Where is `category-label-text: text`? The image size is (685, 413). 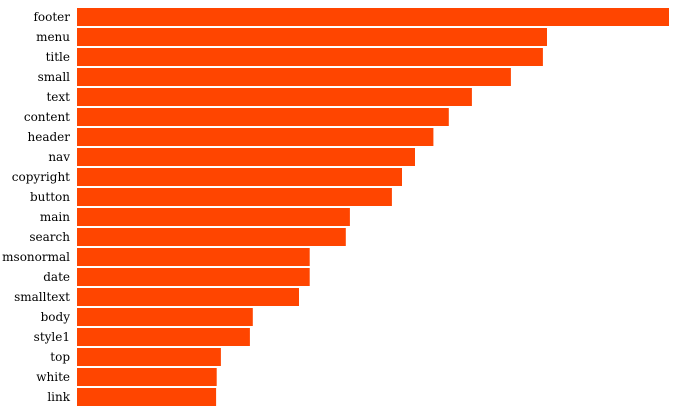
category-label-text: text is located at coordinates (58, 97).